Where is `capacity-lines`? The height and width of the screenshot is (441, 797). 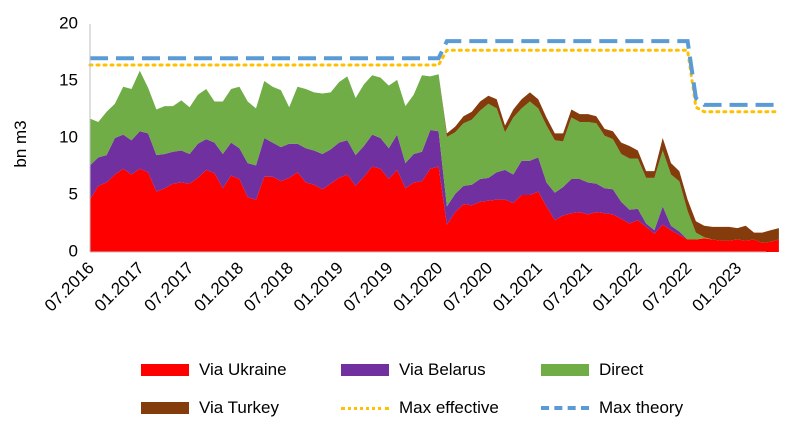 capacity-lines is located at coordinates (434, 76).